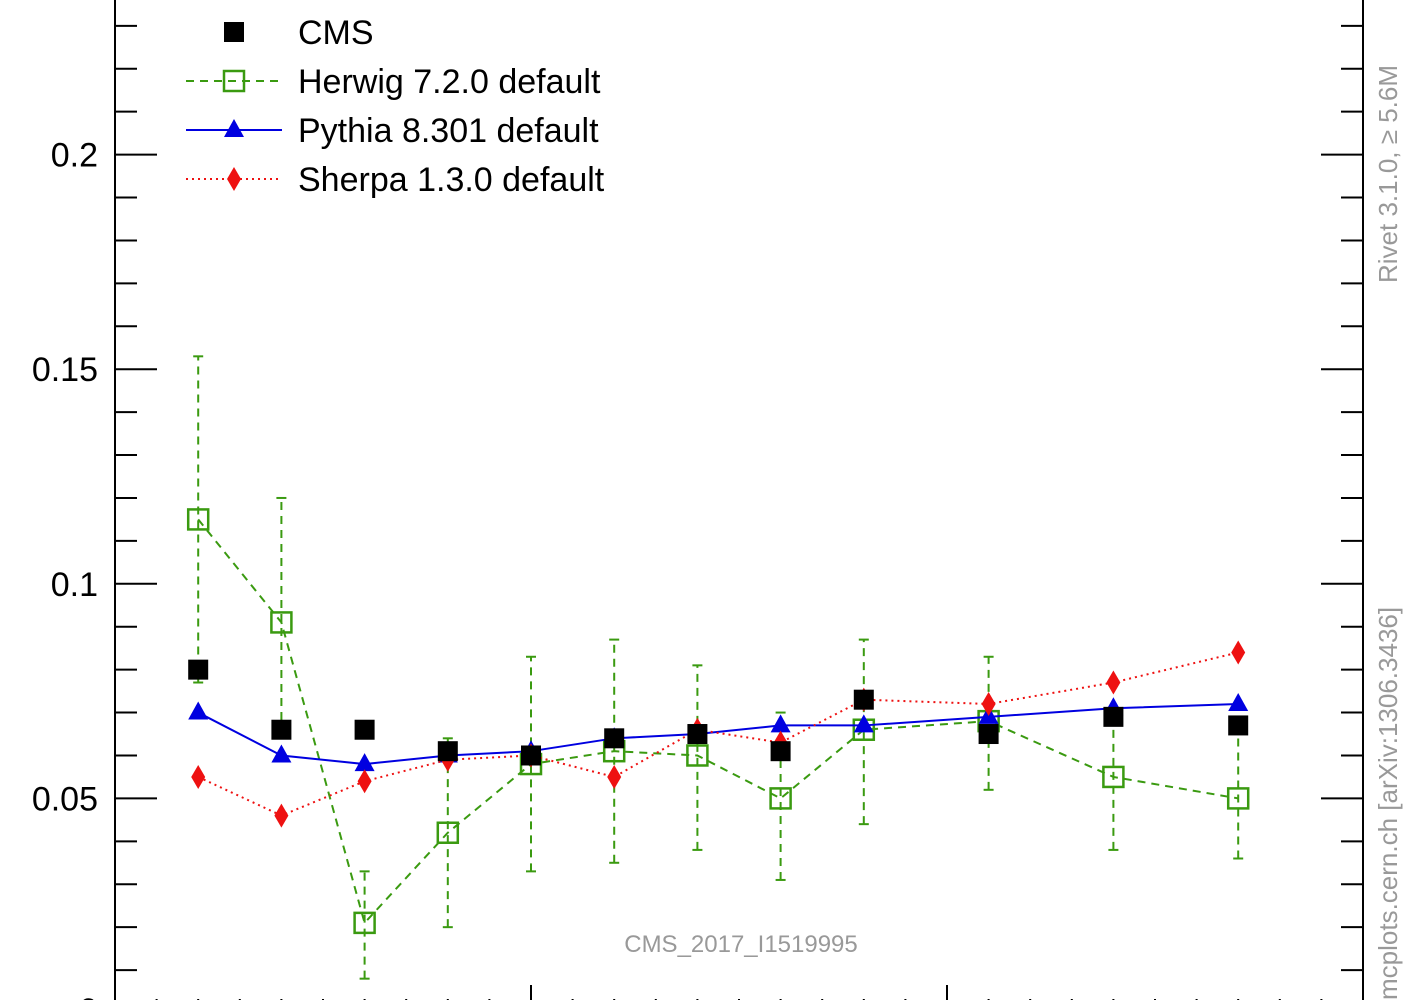 The height and width of the screenshot is (1000, 1413). I want to click on series-cms, so click(718, 712).